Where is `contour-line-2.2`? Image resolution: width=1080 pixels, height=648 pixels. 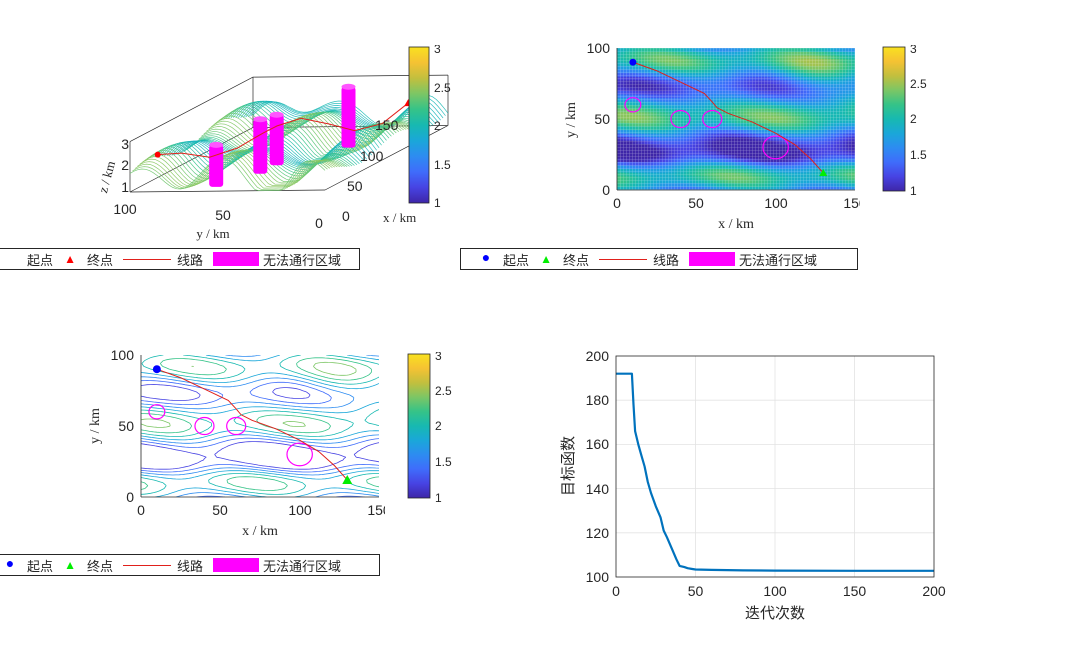
contour-line-2.2 is located at coordinates (260, 424).